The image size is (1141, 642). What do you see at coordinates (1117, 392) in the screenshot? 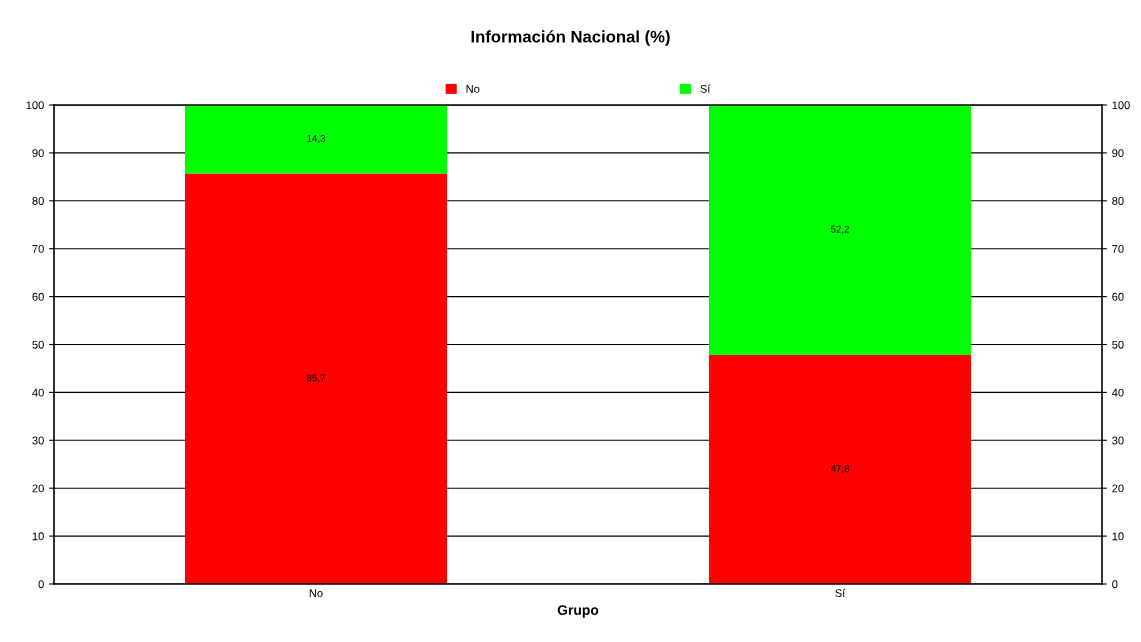
I see `y2-tick-label: 40` at bounding box center [1117, 392].